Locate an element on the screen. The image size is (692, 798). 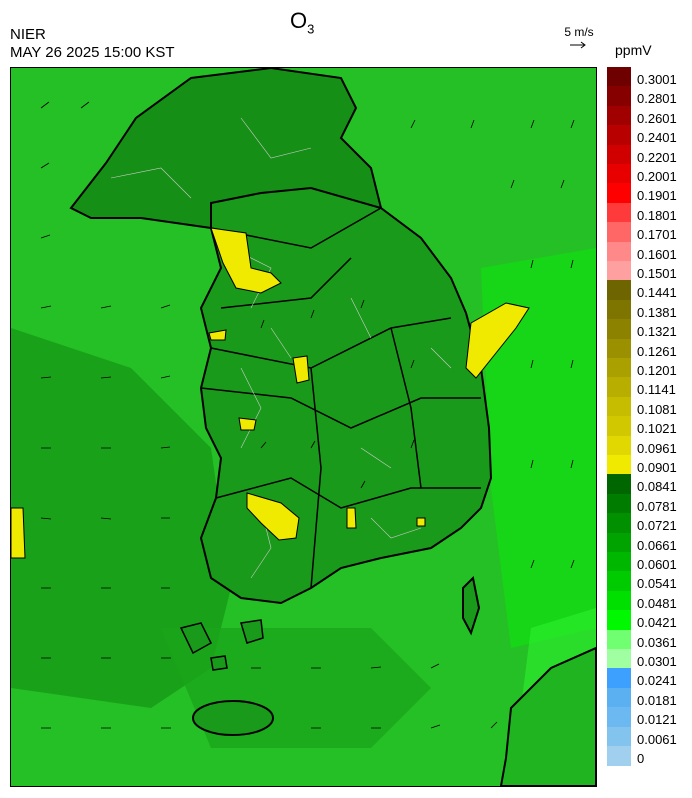
colorbar-tick-label: 0 is located at coordinates (641, 758).